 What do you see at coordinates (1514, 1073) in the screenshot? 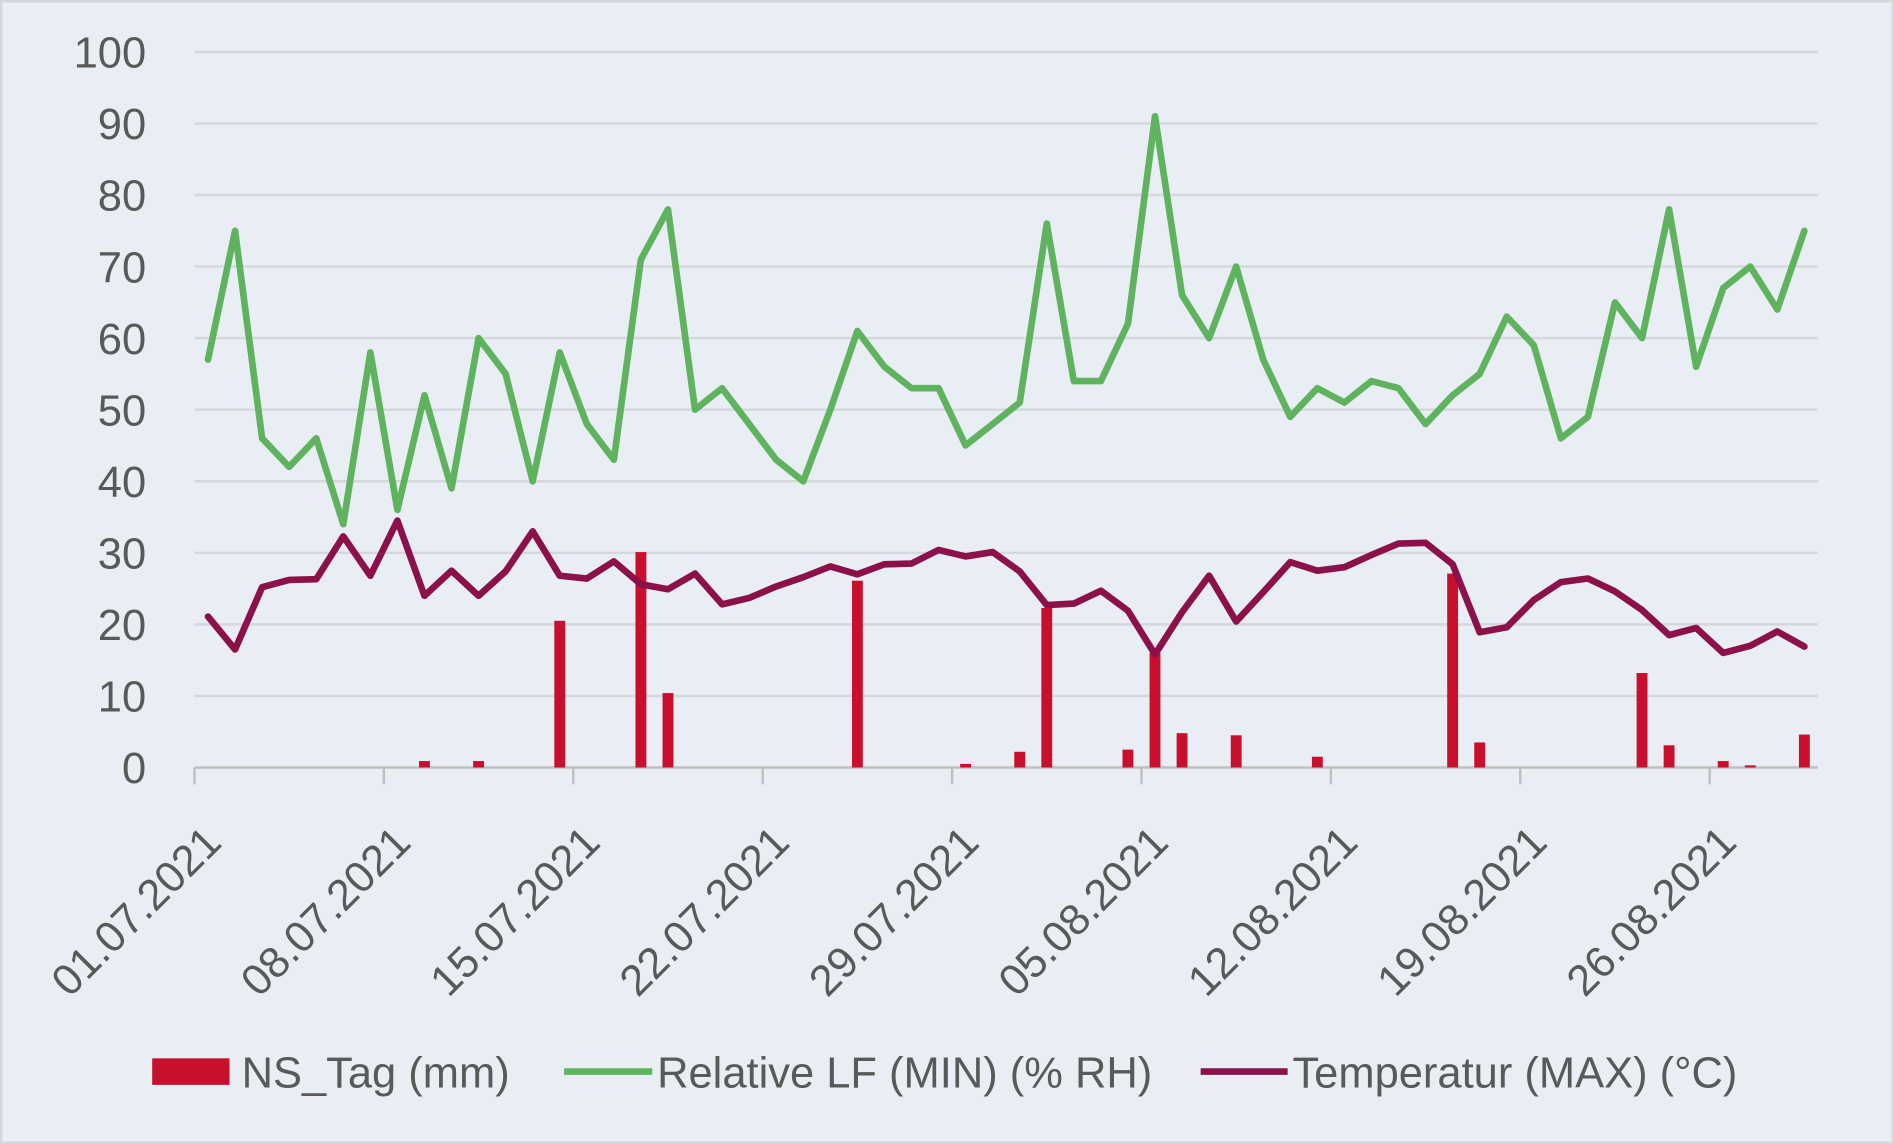
I see `legend-label-temperatur: Temperatur (MAX) (°C)` at bounding box center [1514, 1073].